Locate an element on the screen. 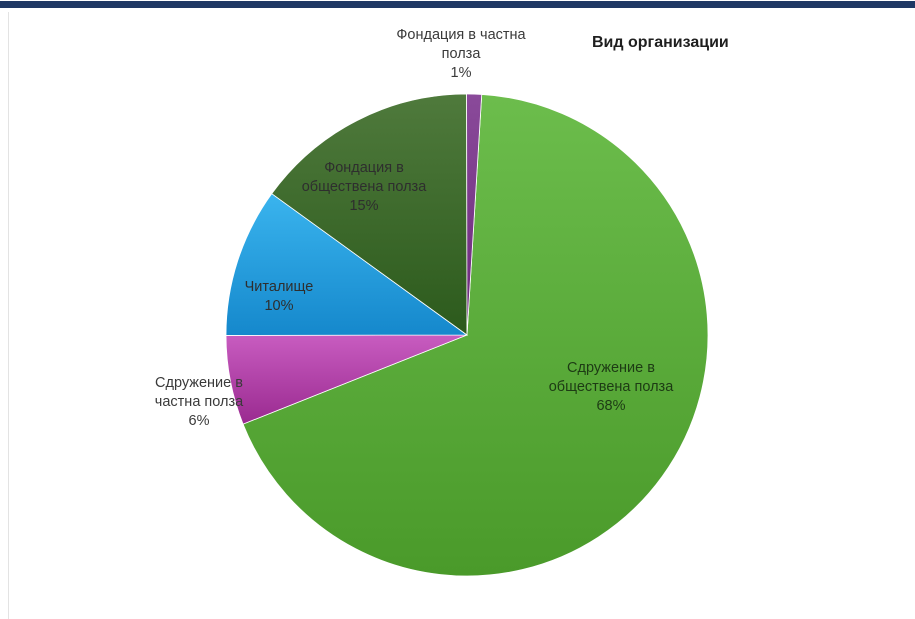 This screenshot has height=619, width=915. chart-title: Вид организации is located at coordinates (660, 42).